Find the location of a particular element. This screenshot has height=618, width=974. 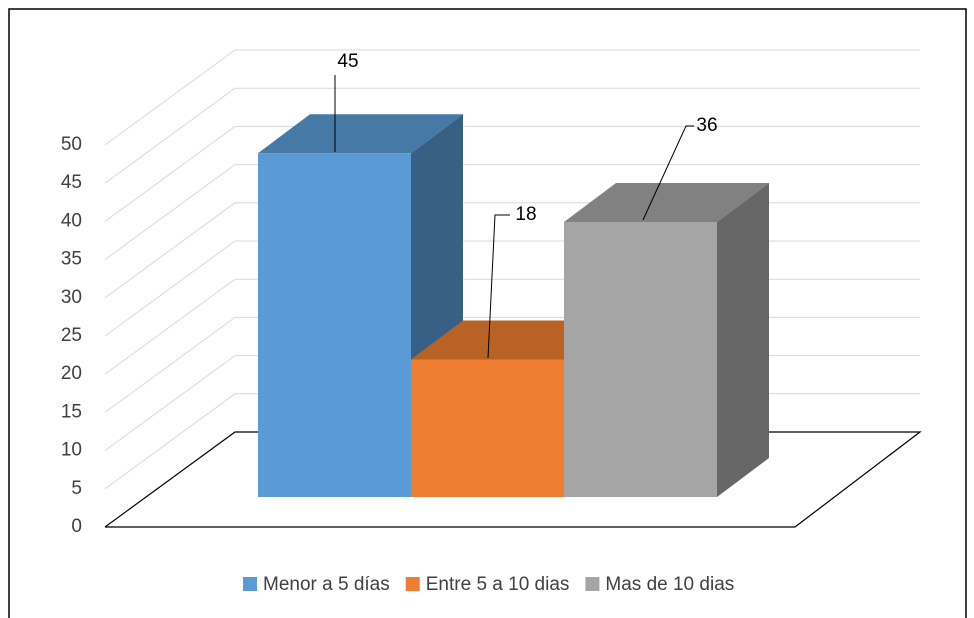

bar-side is located at coordinates (743, 339).